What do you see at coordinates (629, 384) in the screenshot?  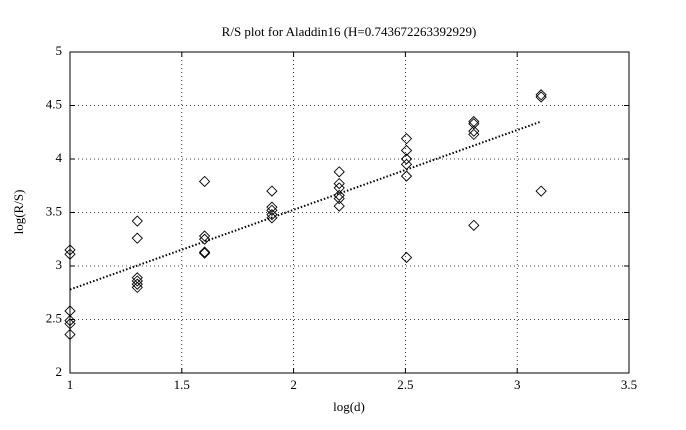 I see `x-tick-label: 3.5` at bounding box center [629, 384].